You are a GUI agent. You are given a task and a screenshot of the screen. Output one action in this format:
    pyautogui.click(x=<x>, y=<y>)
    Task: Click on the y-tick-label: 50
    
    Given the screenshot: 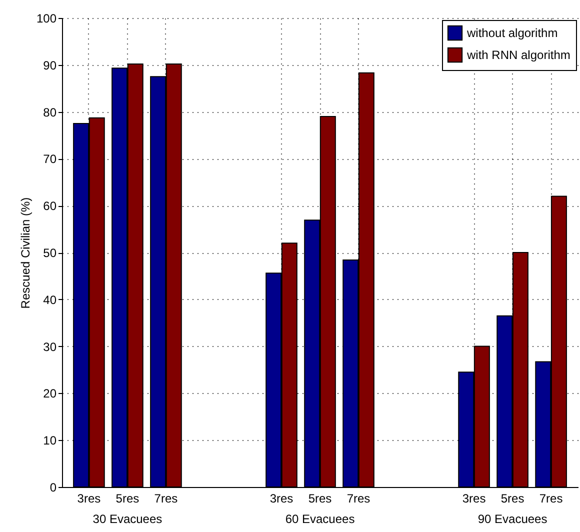 What is the action you would take?
    pyautogui.click(x=50, y=253)
    